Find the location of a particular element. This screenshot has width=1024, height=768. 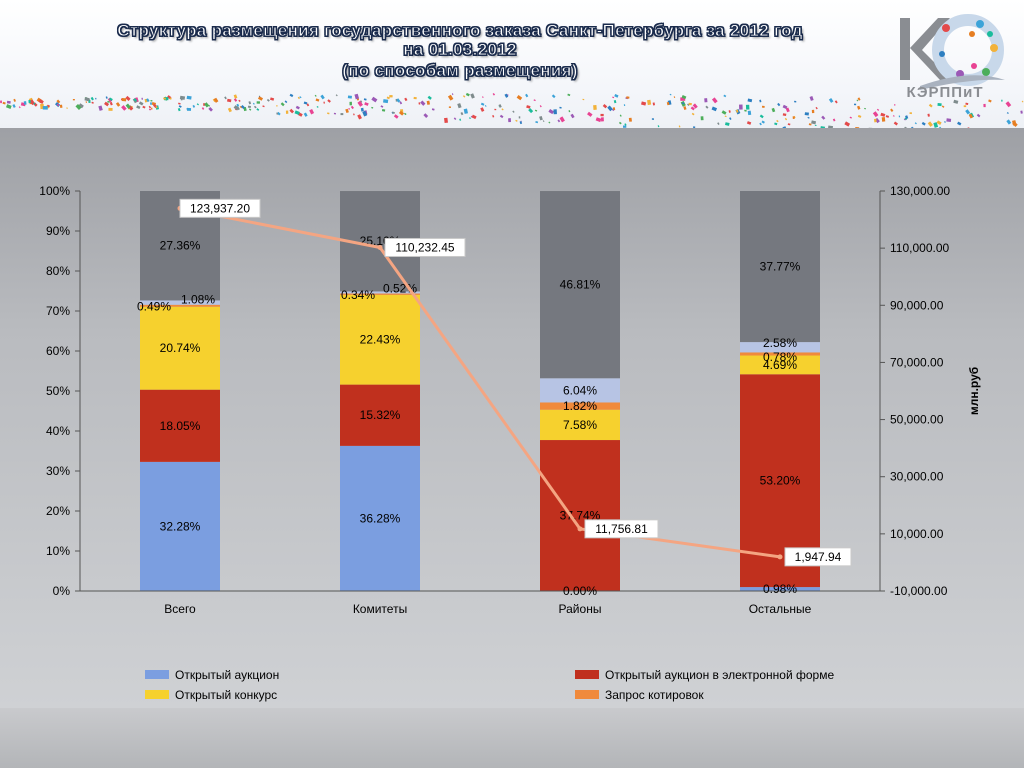

right-tick-label: 10,000.00 is located at coordinates (917, 534).